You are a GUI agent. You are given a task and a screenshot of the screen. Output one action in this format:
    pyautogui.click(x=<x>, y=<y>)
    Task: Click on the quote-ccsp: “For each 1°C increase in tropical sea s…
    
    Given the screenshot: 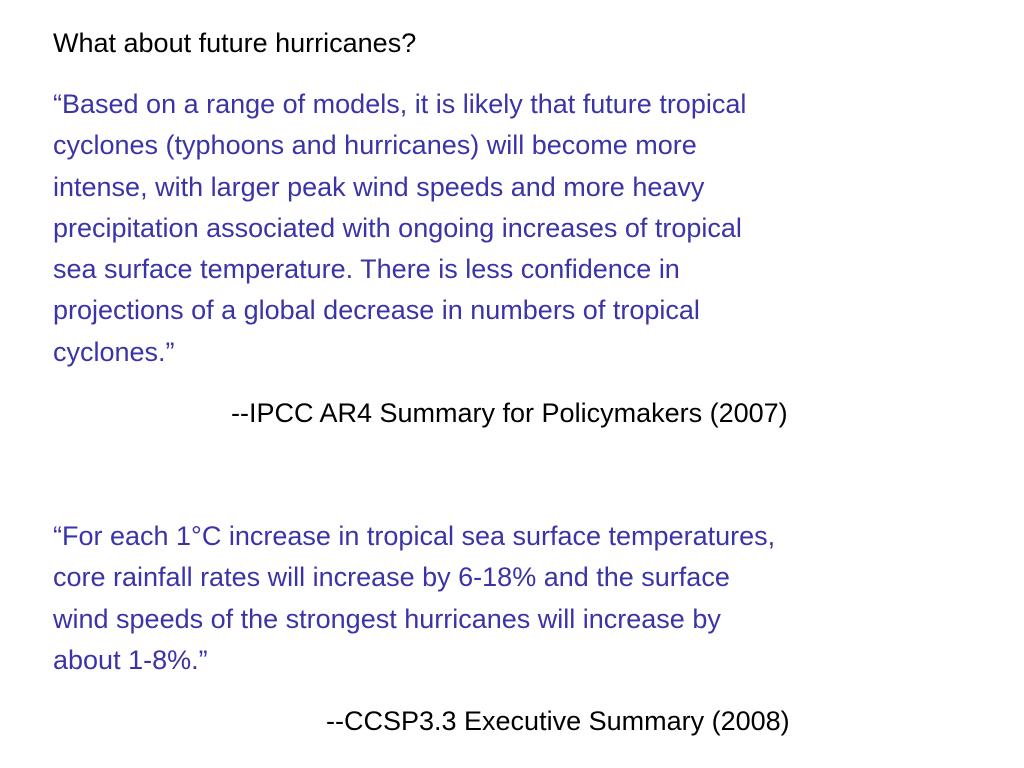 What is the action you would take?
    pyautogui.click(x=414, y=598)
    